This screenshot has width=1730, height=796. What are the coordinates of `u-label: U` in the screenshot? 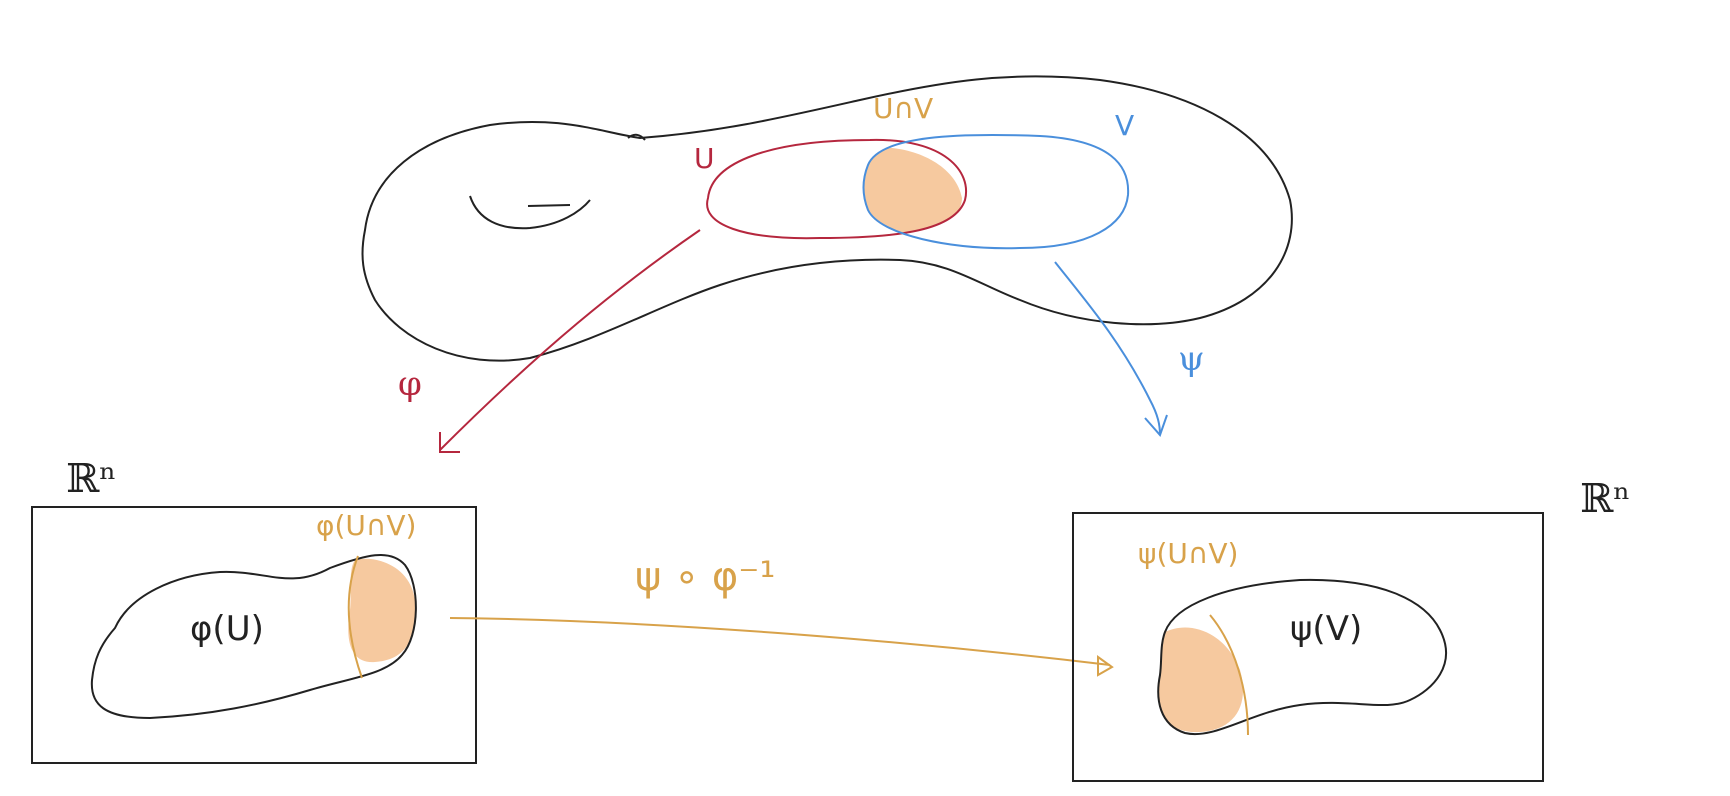 It's located at (704, 158).